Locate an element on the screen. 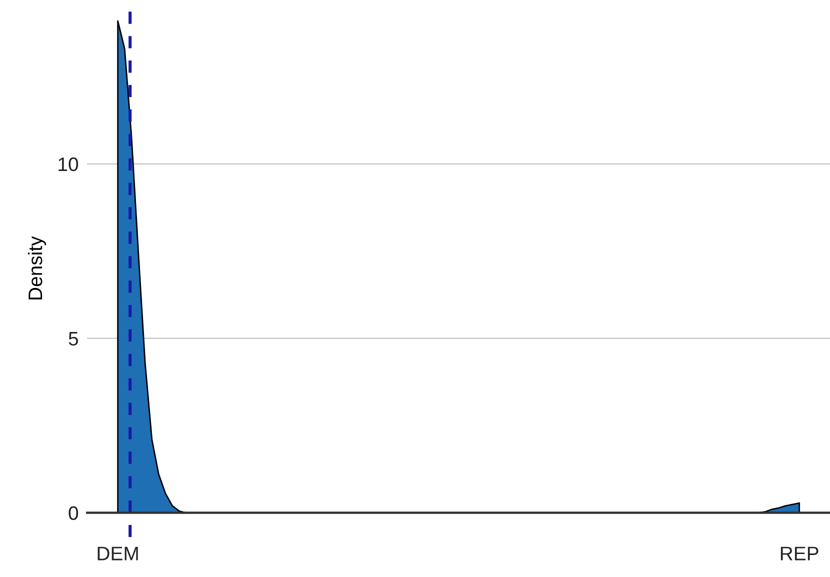 Image resolution: width=830 pixels, height=577 pixels. y-tick-label: 10 is located at coordinates (68, 164).